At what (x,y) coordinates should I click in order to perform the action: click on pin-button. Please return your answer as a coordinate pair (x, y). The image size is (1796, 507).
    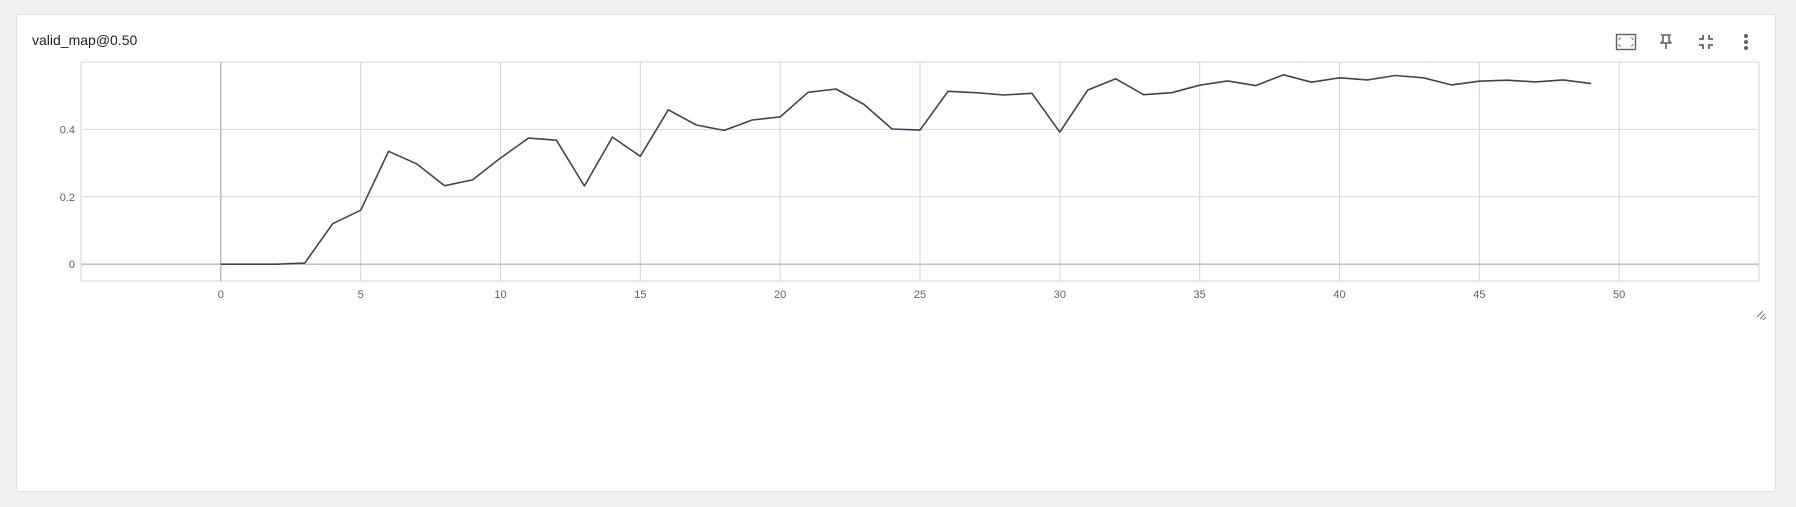
    Looking at the image, I should click on (1666, 42).